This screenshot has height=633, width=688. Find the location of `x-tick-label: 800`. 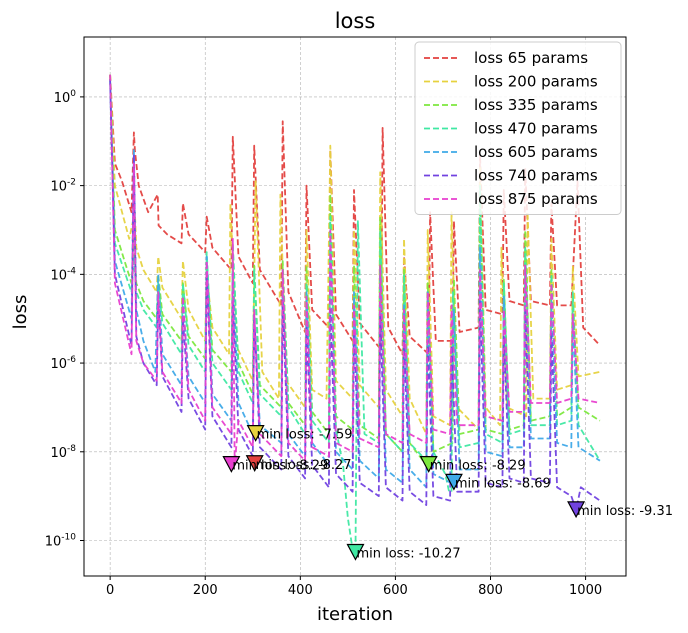

x-tick-label: 800 is located at coordinates (490, 590).